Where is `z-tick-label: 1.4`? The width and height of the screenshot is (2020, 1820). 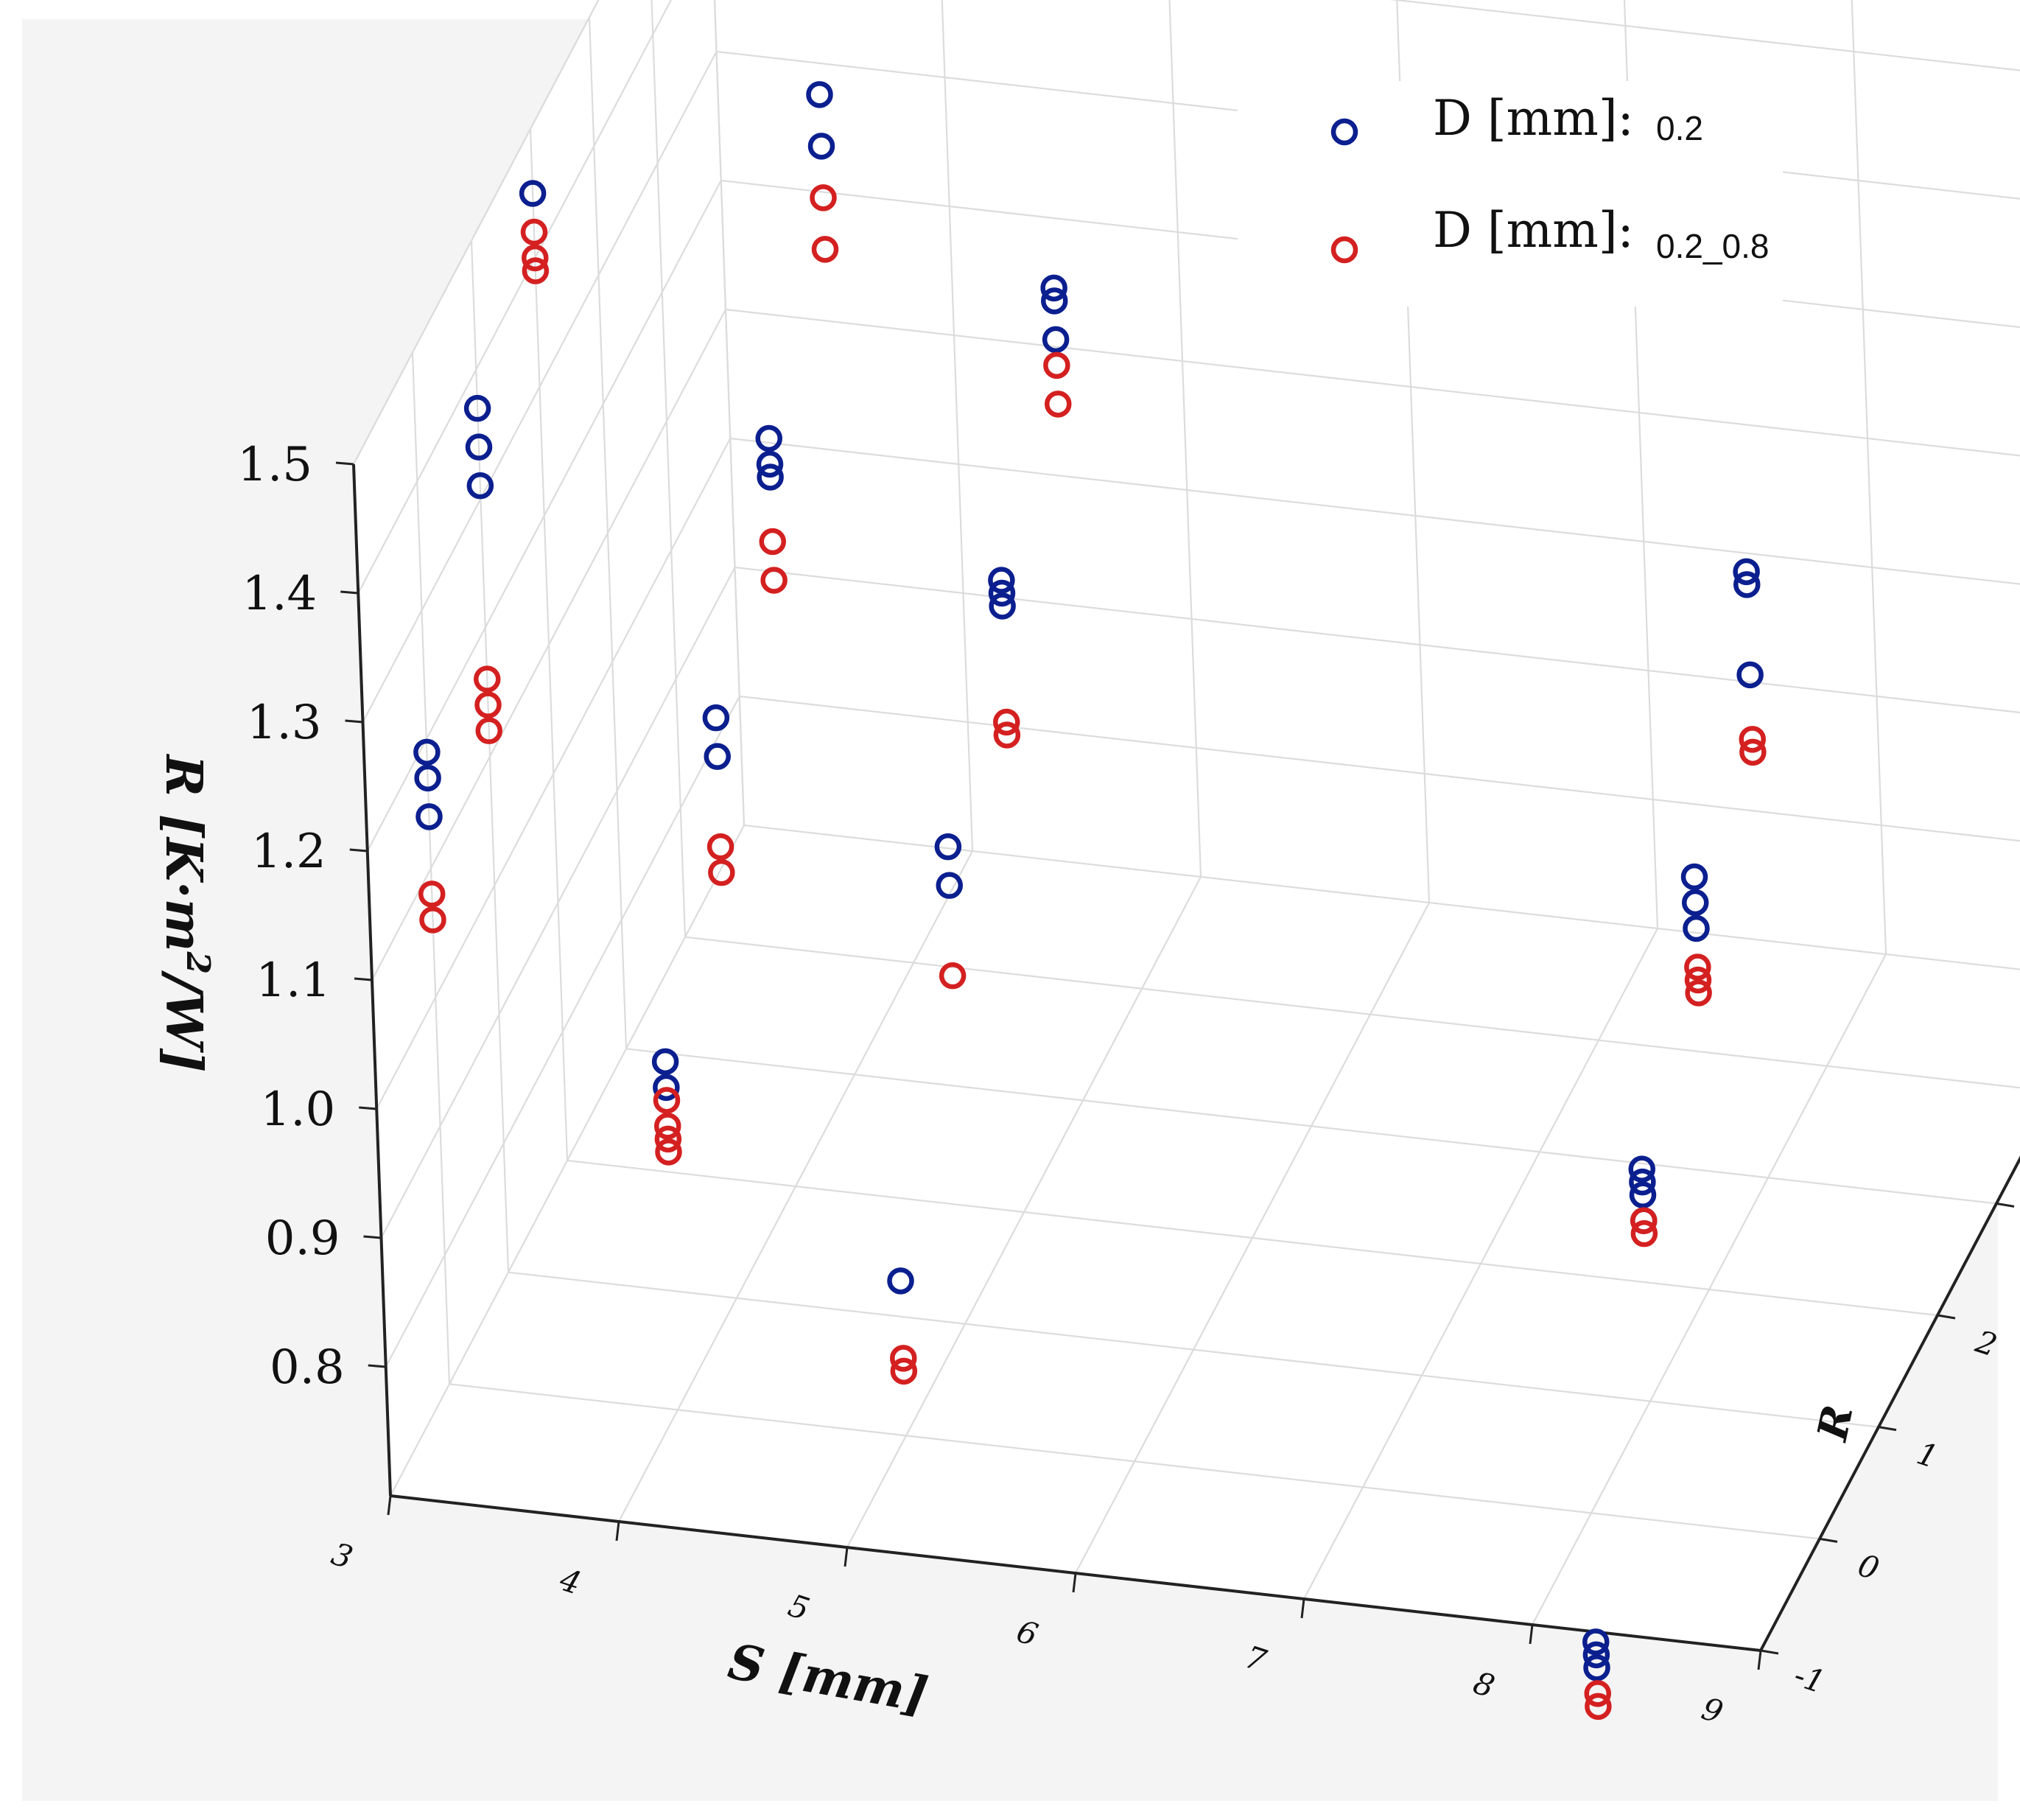 z-tick-label: 1.4 is located at coordinates (279, 594).